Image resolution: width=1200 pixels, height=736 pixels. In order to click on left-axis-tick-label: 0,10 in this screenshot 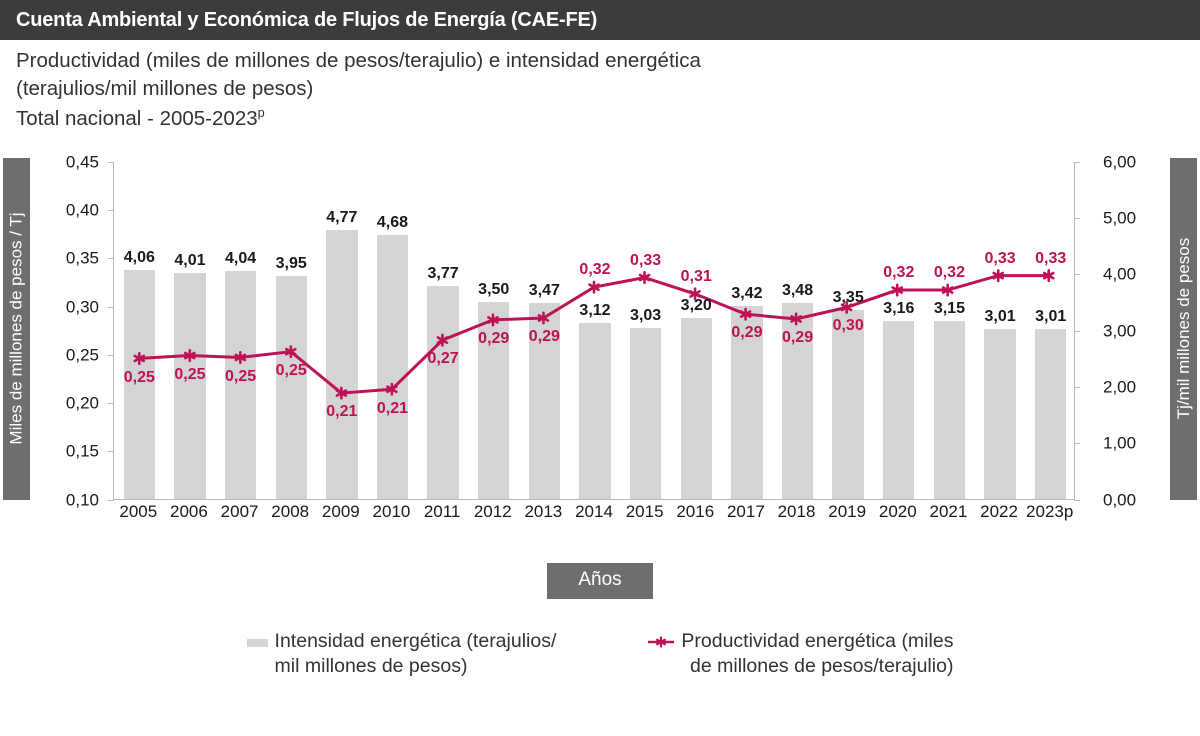, I will do `click(82, 500)`.